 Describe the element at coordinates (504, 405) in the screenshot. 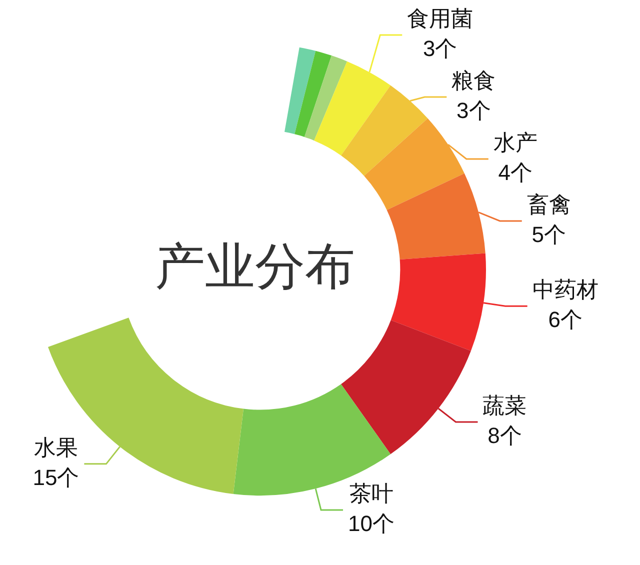

I see `slice-label: 蔬菜` at that location.